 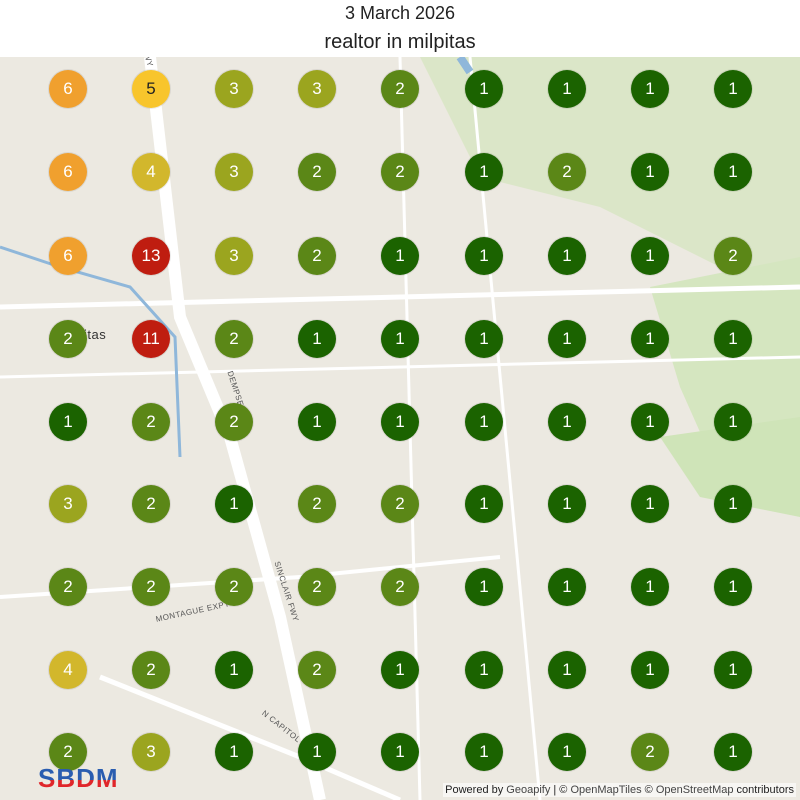 I want to click on geoapify-link: Geoapify, so click(x=528, y=790).